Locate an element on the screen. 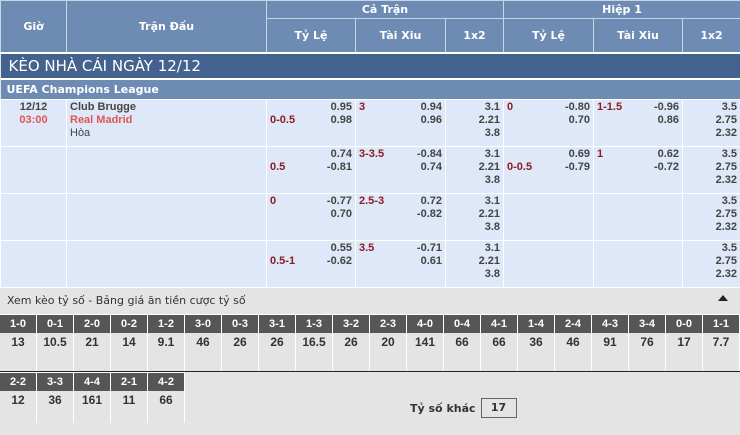 The width and height of the screenshot is (740, 435). odds-value: 0.61 is located at coordinates (431, 261).